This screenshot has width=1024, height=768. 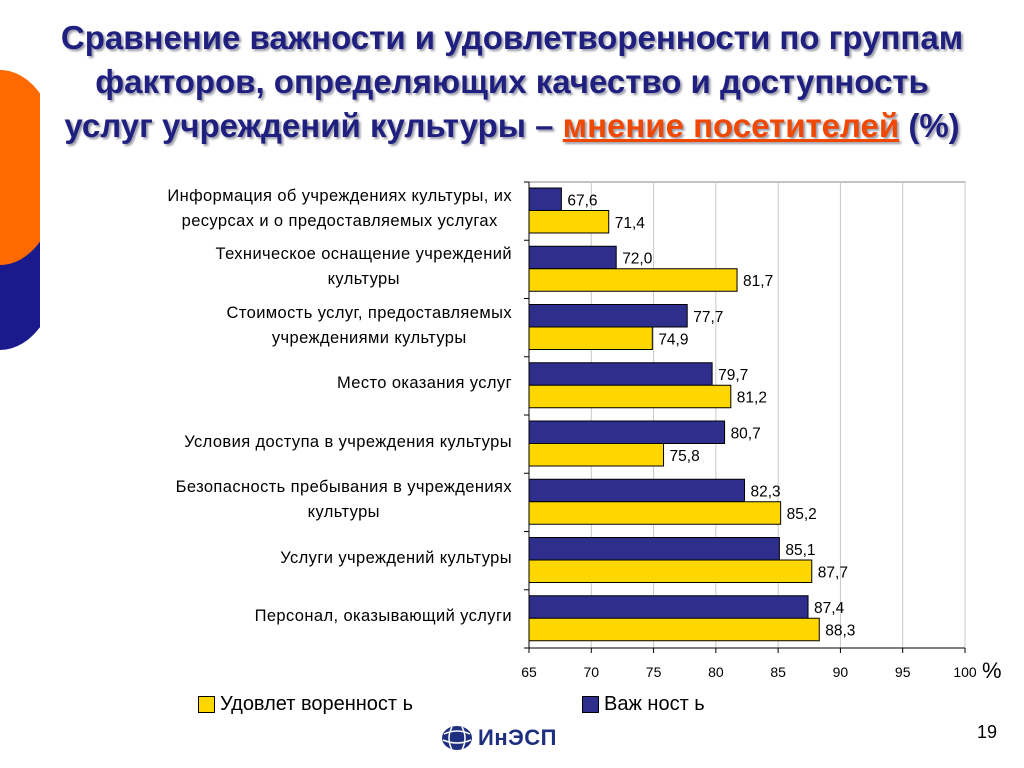 What do you see at coordinates (802, 514) in the screenshot?
I see `data-label: 85,2` at bounding box center [802, 514].